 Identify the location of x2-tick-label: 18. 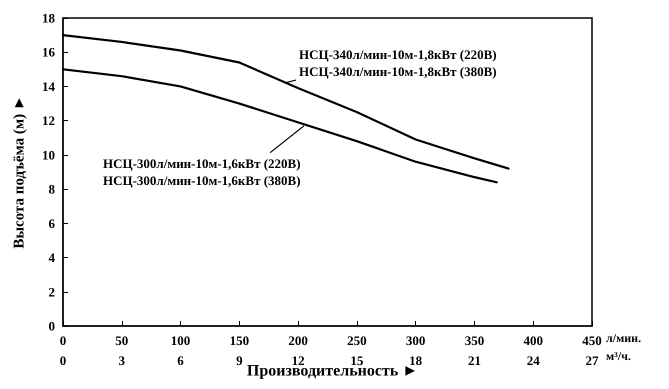
(416, 360).